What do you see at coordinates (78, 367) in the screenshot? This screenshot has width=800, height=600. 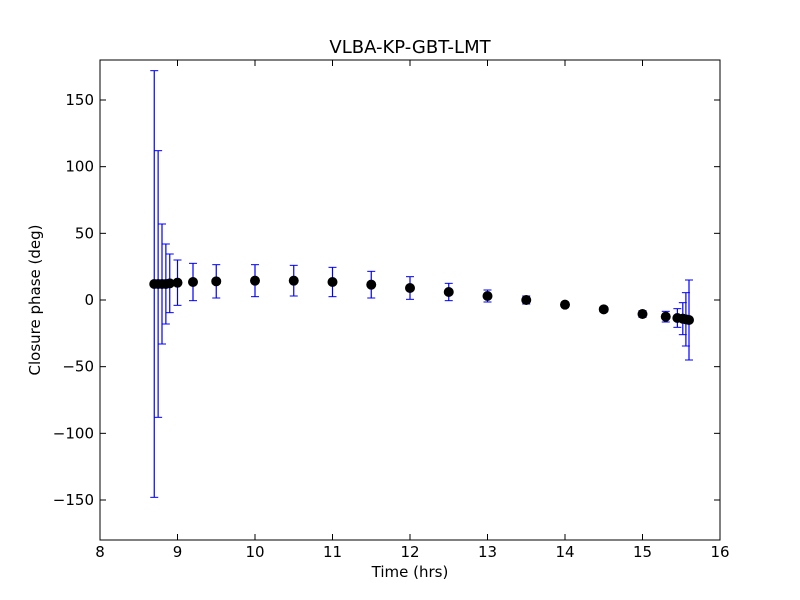 I see `y-tick-label: −50` at bounding box center [78, 367].